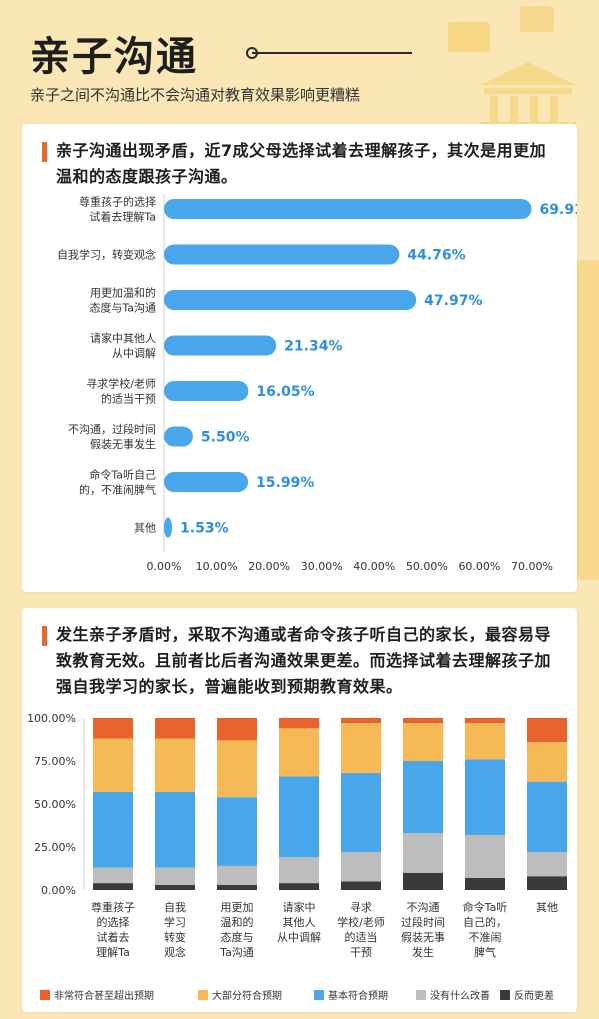 This screenshot has height=1019, width=599. Describe the element at coordinates (479, 566) in the screenshot. I see `x-tick-label: 60.00%` at that location.